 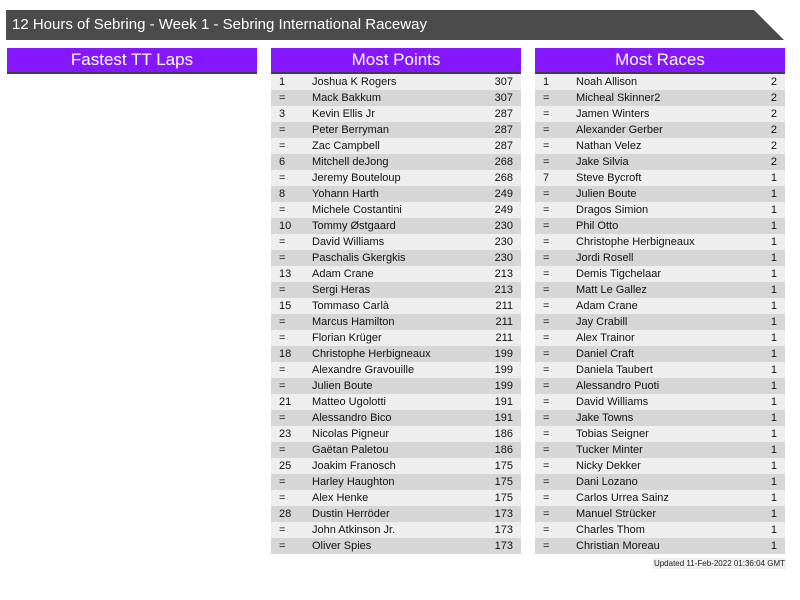 I want to click on value-cell: 2, so click(x=773, y=130).